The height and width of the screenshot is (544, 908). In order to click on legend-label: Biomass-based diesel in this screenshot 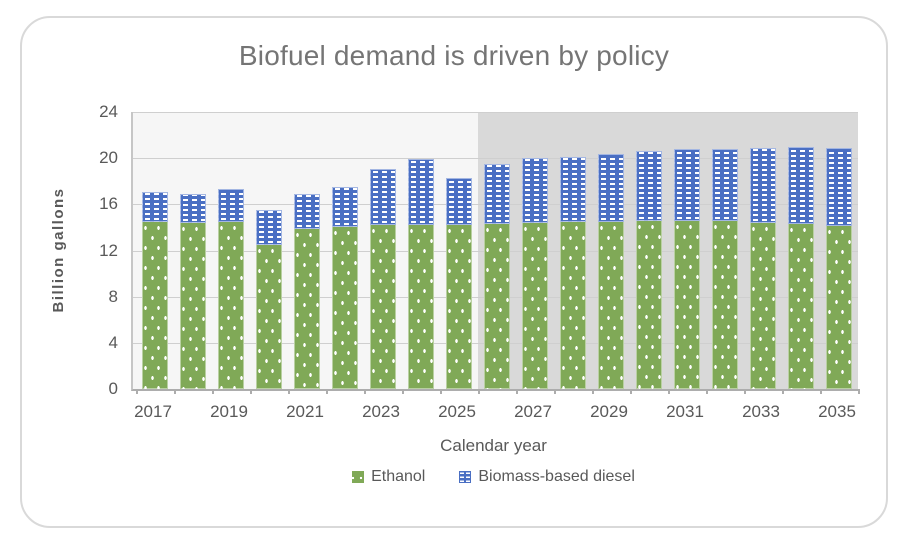, I will do `click(556, 476)`.